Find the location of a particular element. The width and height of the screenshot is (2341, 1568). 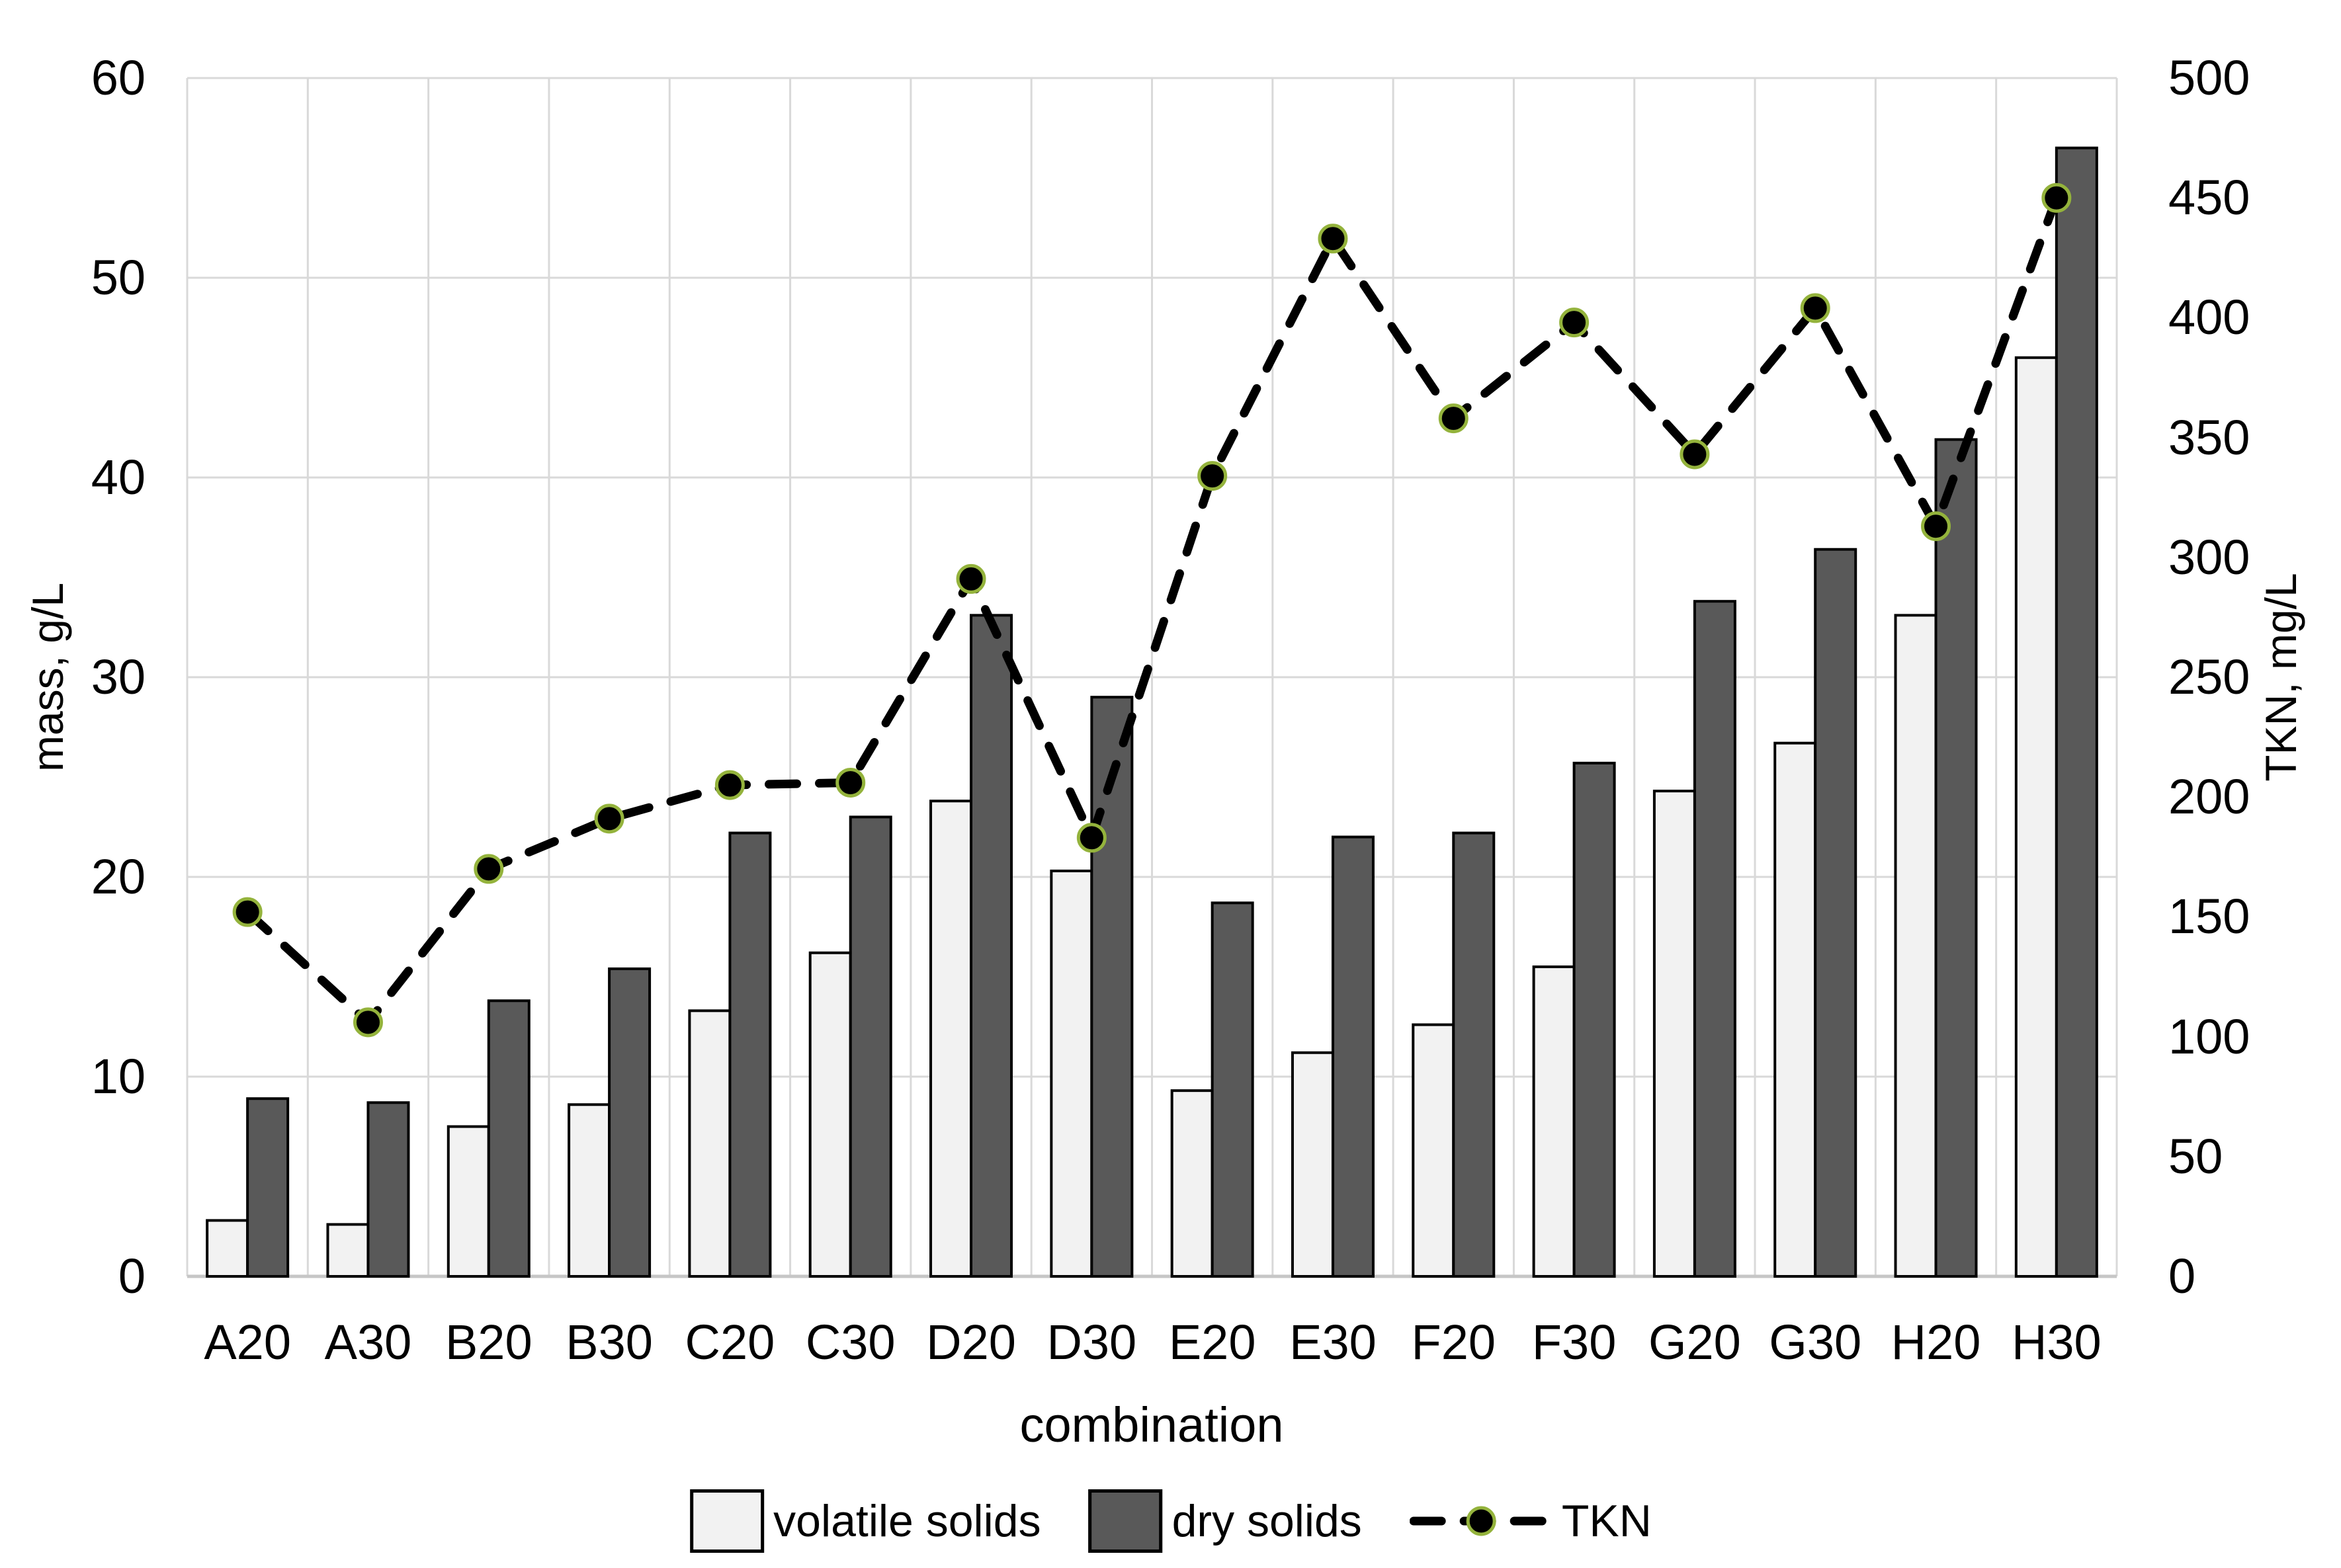

x-axis-category-H30: H30 is located at coordinates (2056, 1342).